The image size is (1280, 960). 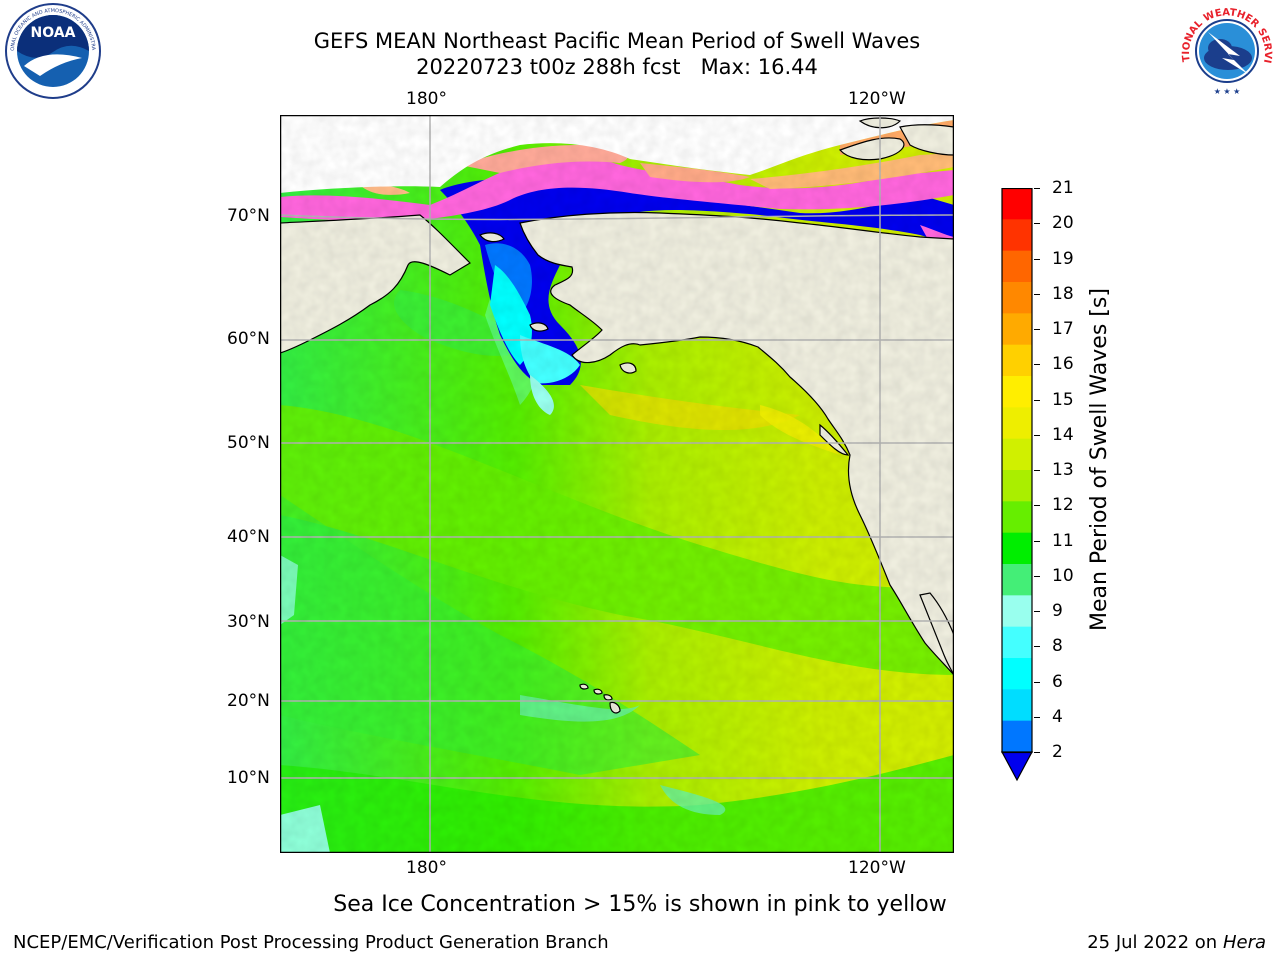 I want to click on colorbar-tick-label: 14, so click(x=1063, y=434).